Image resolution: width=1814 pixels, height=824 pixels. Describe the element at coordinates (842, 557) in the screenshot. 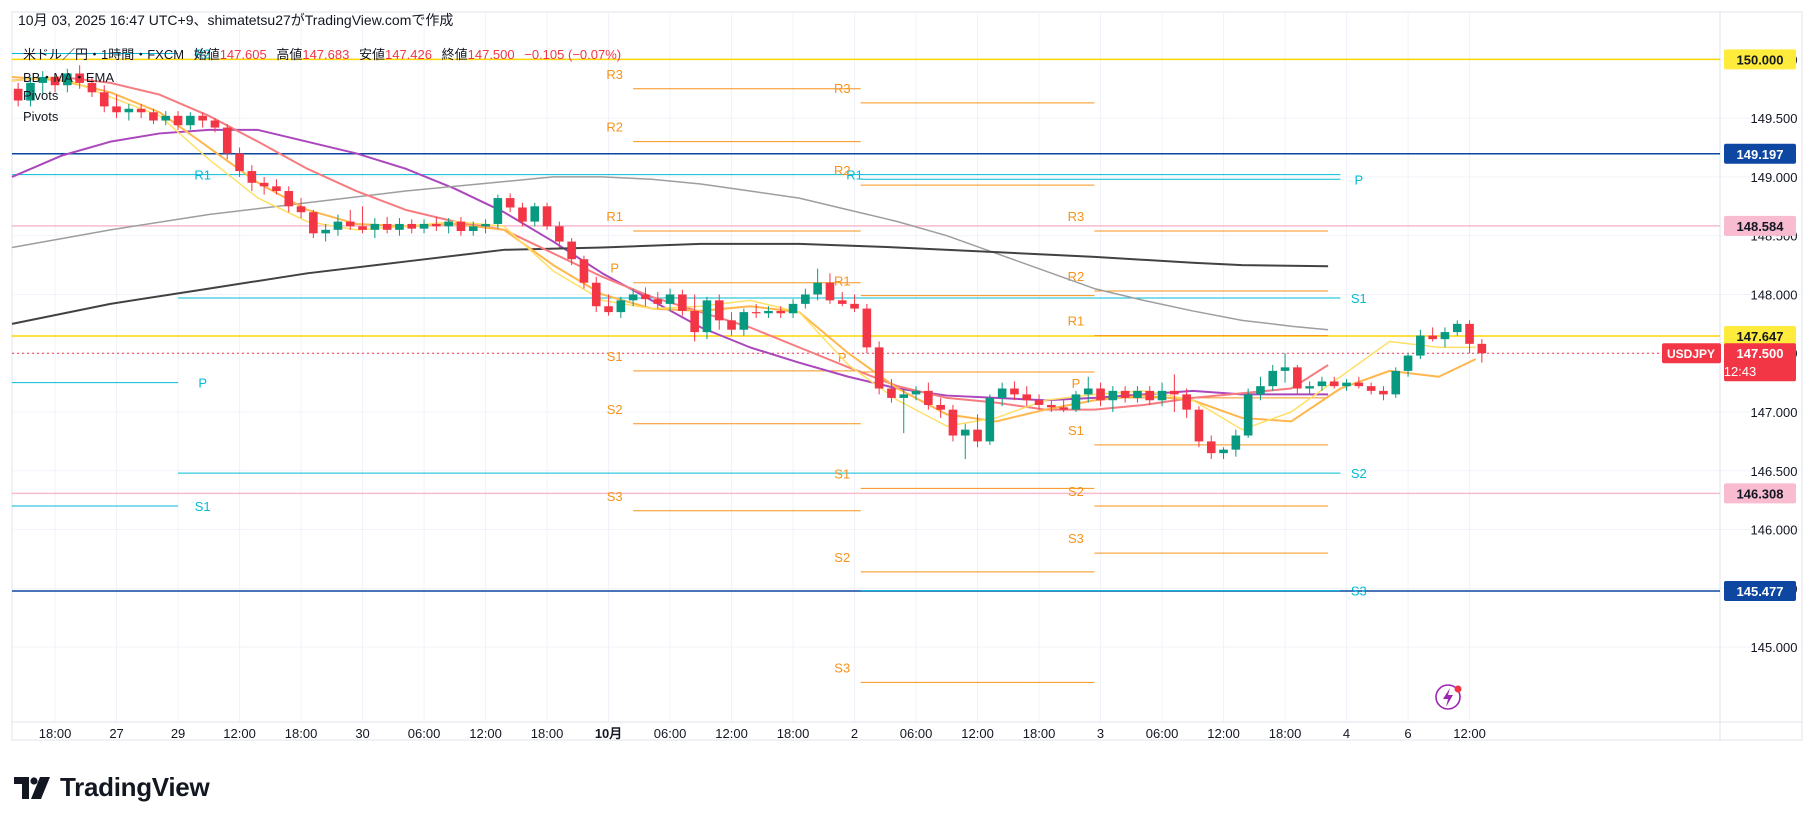

I see `pivot-orange-label-12: S2` at that location.